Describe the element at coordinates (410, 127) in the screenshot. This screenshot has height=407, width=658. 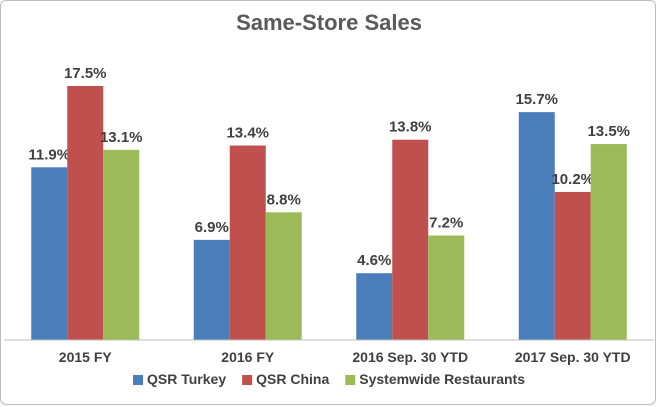
I see `data-label-qsr-china-2016-sep-30-ytd: 13.8%` at that location.